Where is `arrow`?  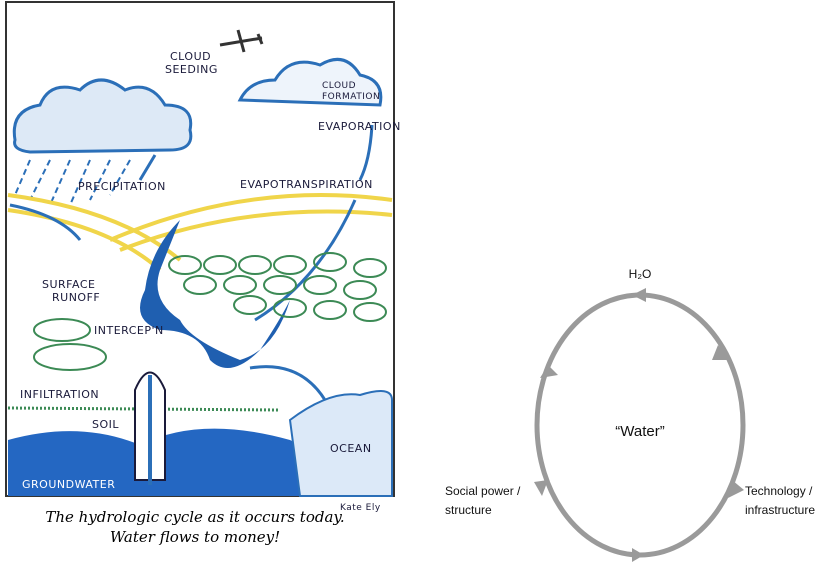
arrow is located at coordinates (147, 167).